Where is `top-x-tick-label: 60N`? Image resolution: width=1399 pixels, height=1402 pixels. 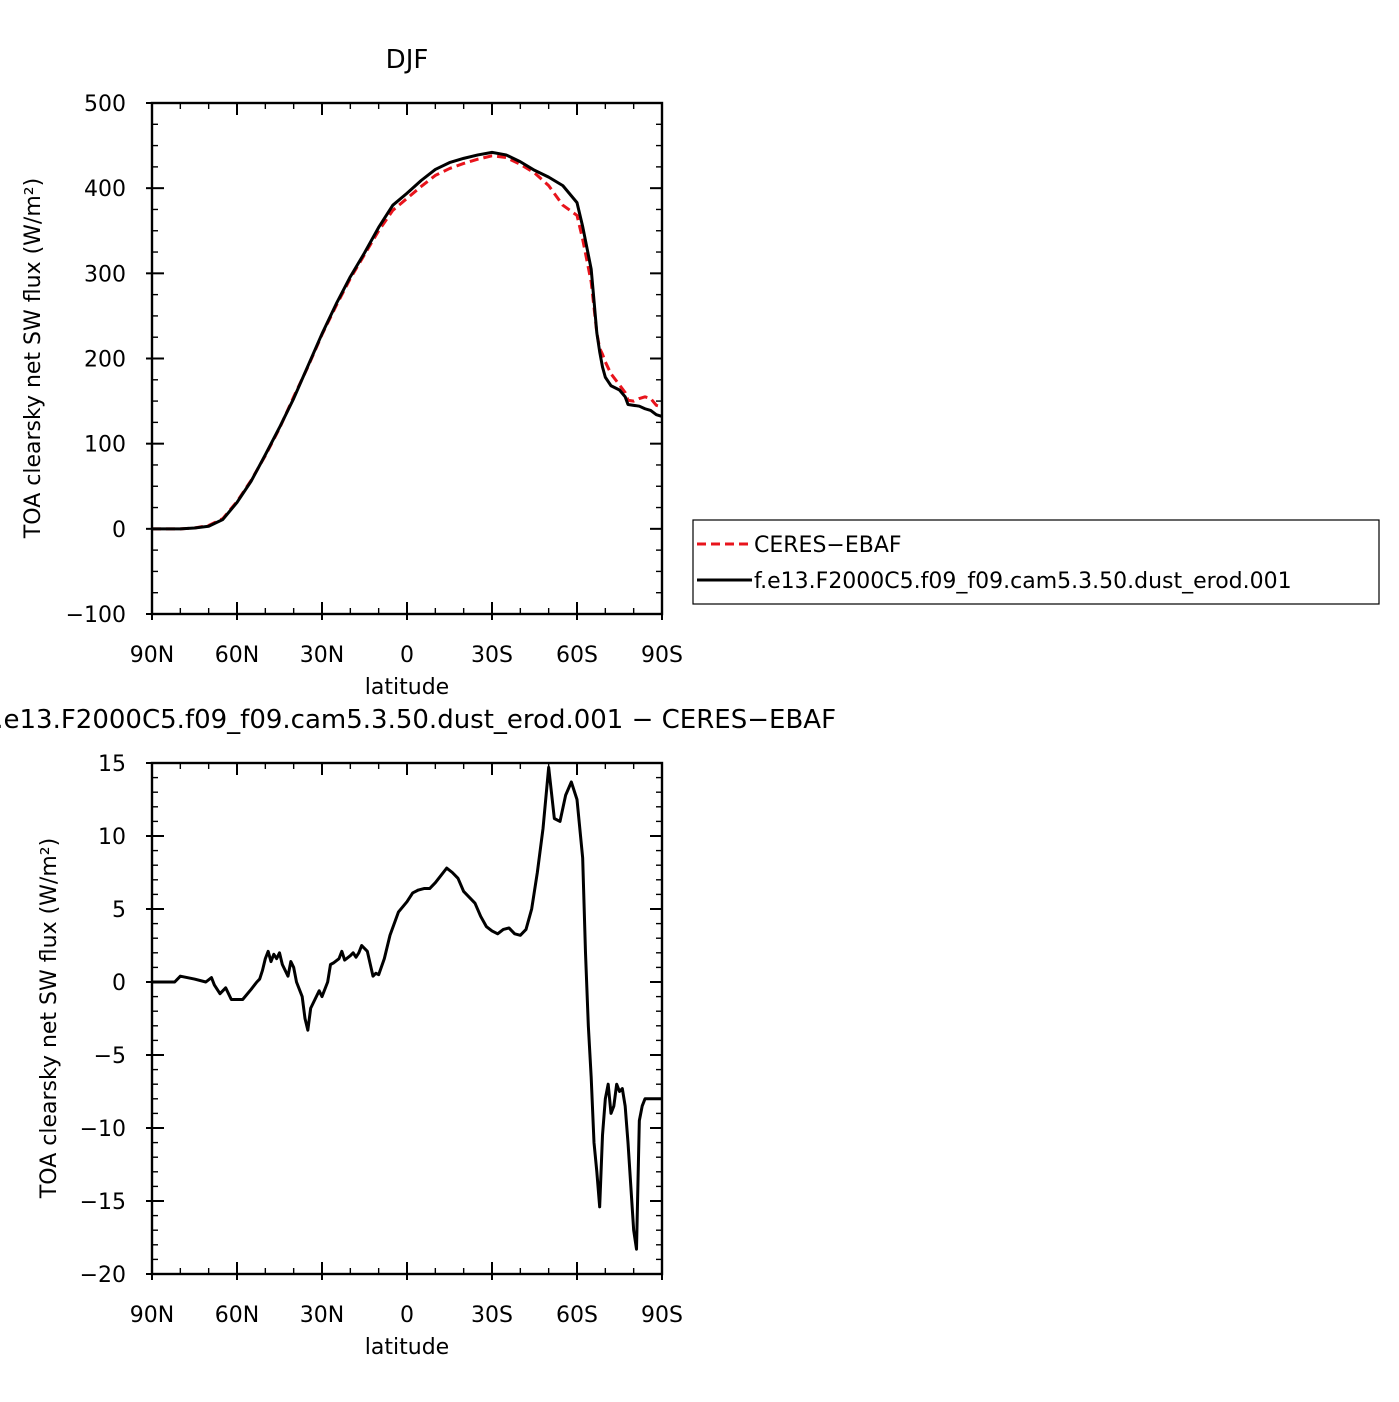
top-x-tick-label: 60N is located at coordinates (237, 655).